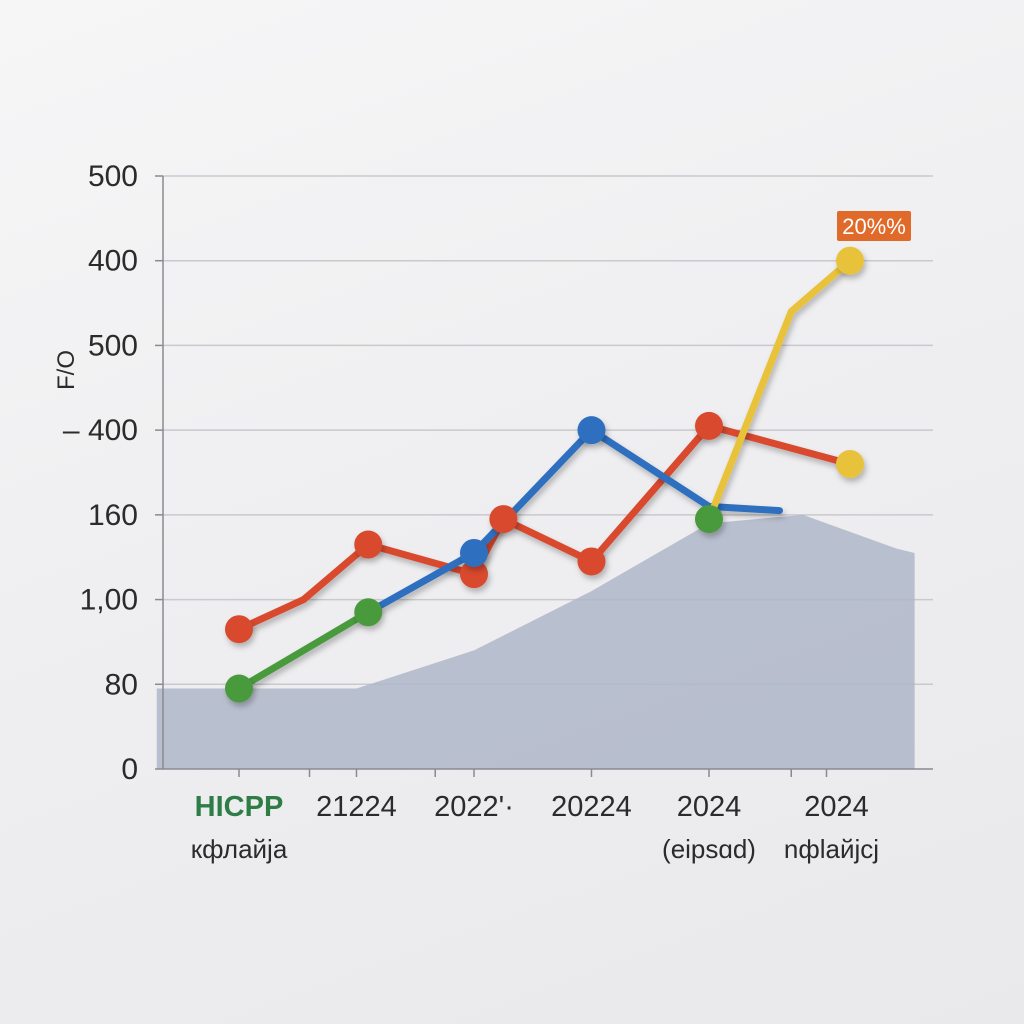 The image size is (1024, 1024). What do you see at coordinates (831, 849) in the screenshot?
I see `x-tick-sublabel: nфlaйjcj` at bounding box center [831, 849].